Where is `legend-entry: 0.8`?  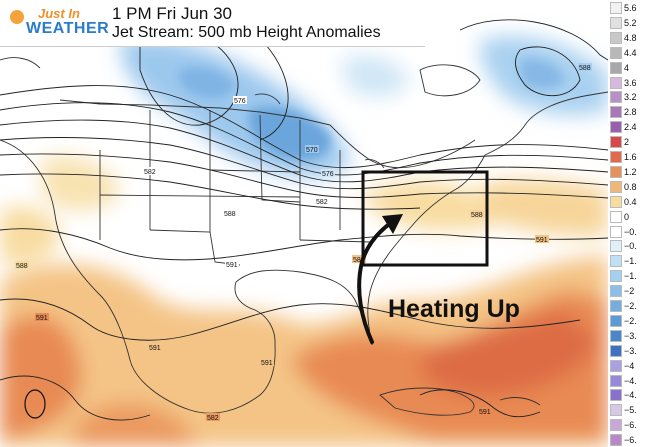
legend-entry: 0.8 is located at coordinates (629, 186).